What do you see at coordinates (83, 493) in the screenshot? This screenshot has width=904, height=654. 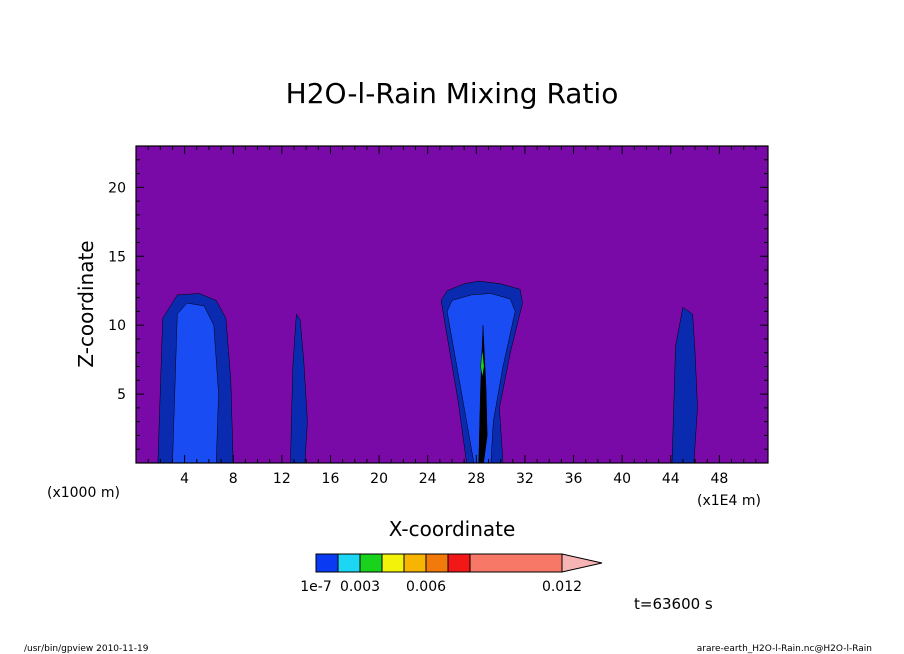 I see `x-unit-left: (x1000 m)` at bounding box center [83, 493].